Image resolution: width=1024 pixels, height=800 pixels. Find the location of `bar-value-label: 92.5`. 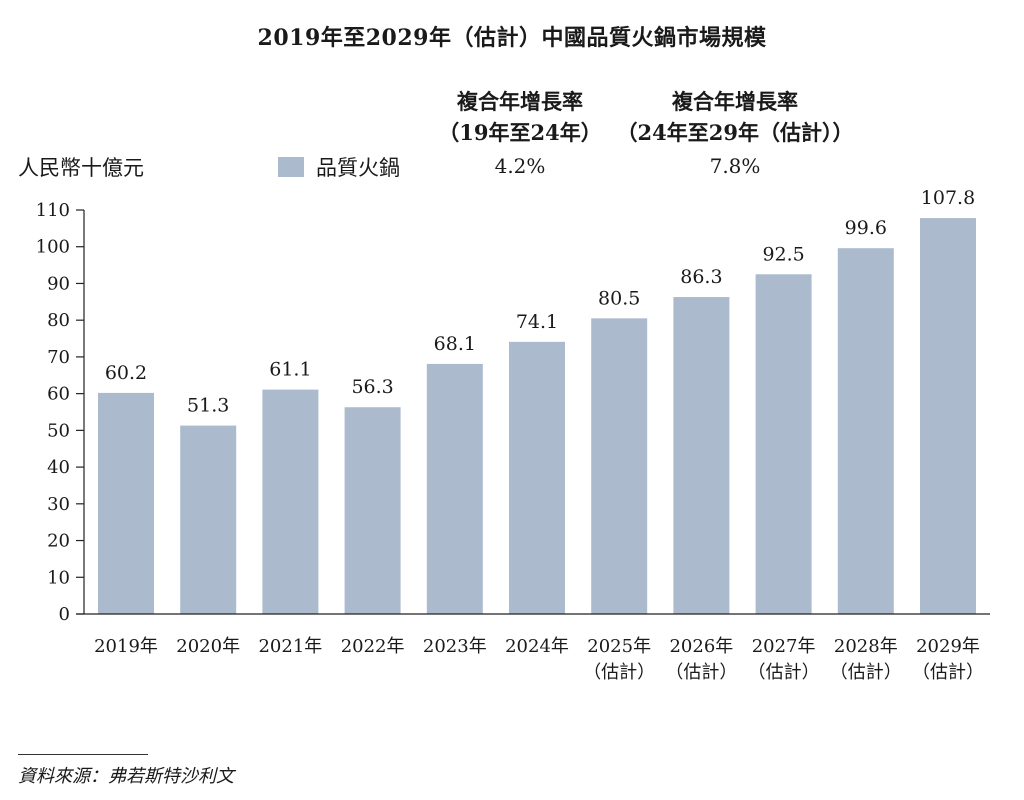

bar-value-label: 92.5 is located at coordinates (783, 254).